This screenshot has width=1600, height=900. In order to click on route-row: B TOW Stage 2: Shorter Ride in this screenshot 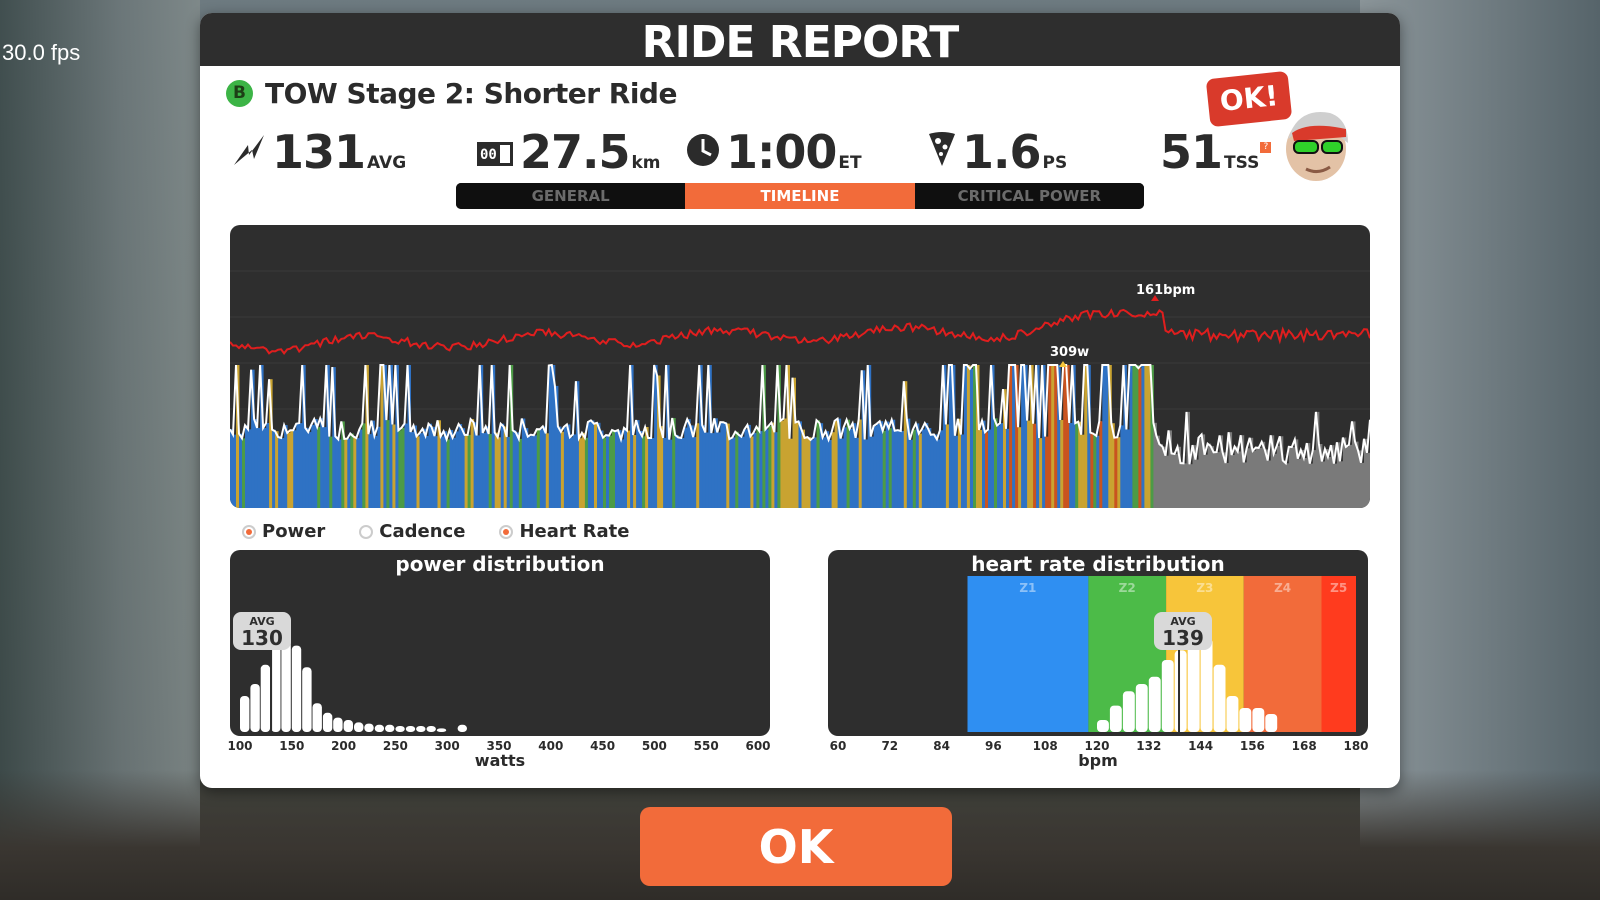, I will do `click(451, 93)`.